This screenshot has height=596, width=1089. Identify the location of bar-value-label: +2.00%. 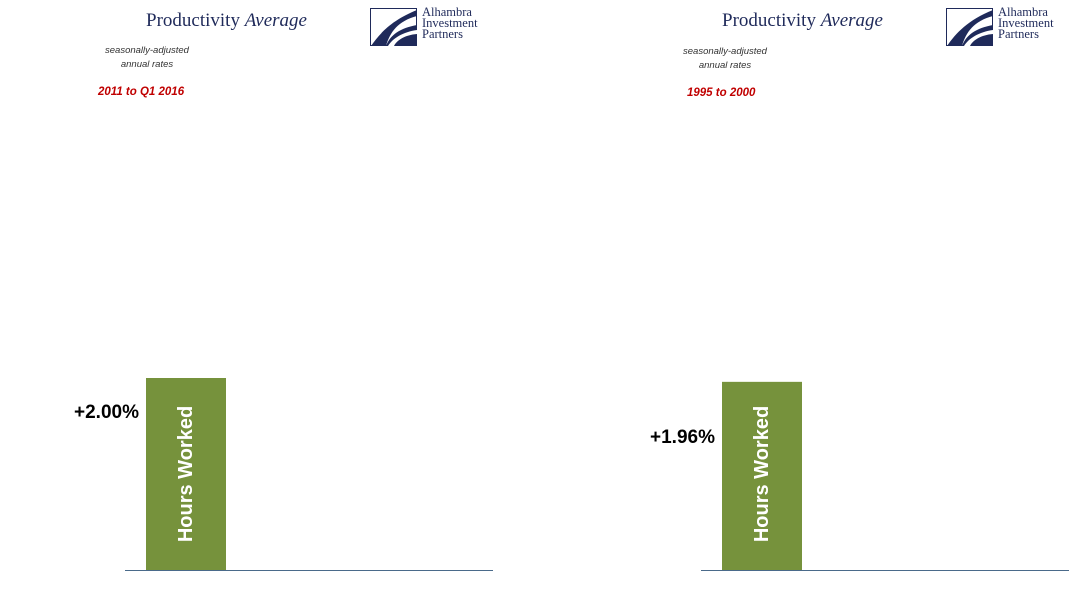
(106, 412).